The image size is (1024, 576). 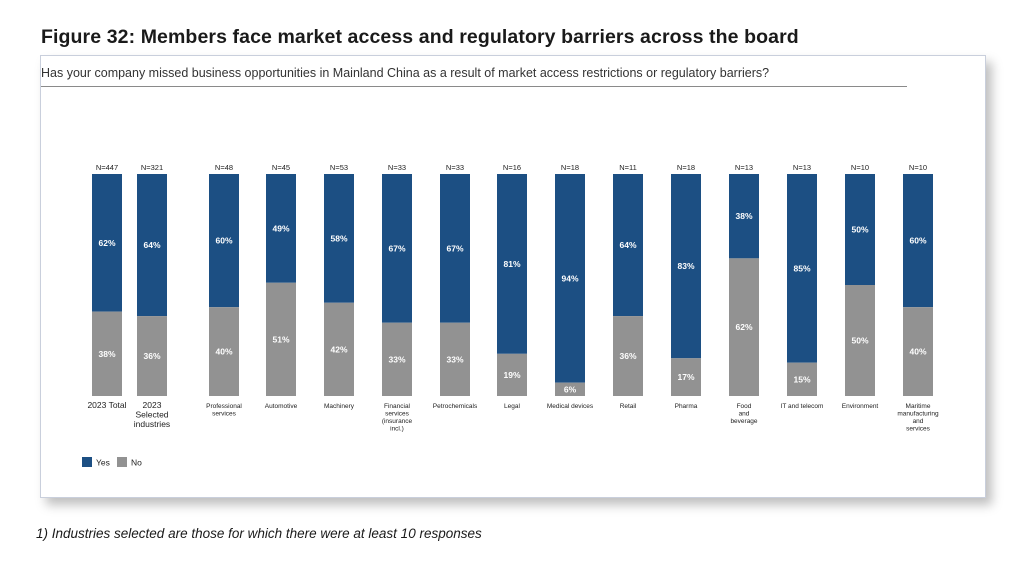 I want to click on value-label-no: 17%, so click(x=685, y=377).